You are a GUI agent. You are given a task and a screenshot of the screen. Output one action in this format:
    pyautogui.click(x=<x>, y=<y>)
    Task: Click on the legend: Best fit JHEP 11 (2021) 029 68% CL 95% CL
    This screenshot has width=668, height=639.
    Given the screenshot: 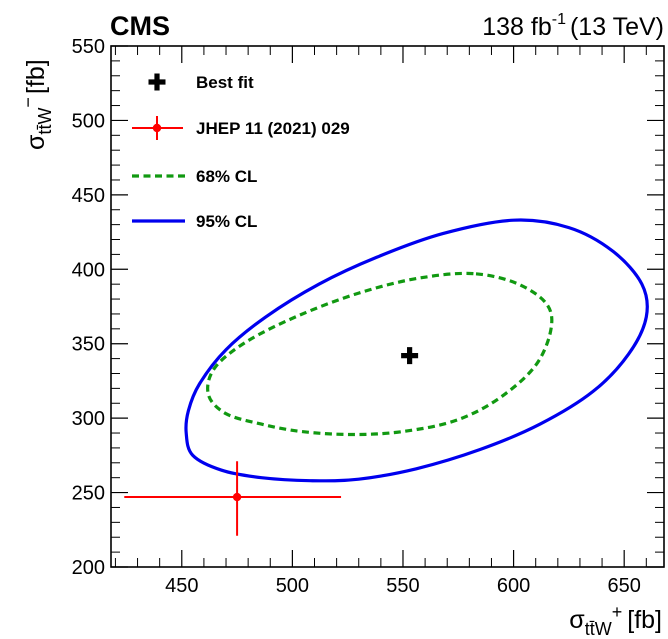 What is the action you would take?
    pyautogui.click(x=241, y=152)
    